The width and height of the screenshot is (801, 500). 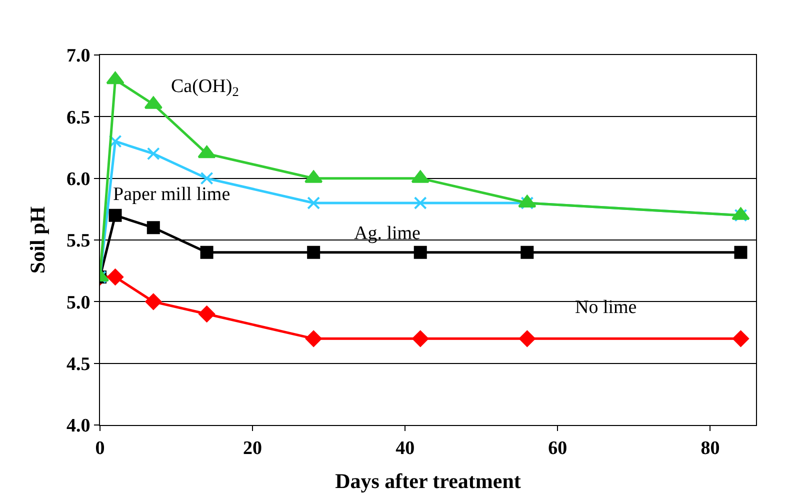 I want to click on y-tick-label: 5.5, so click(x=78, y=241).